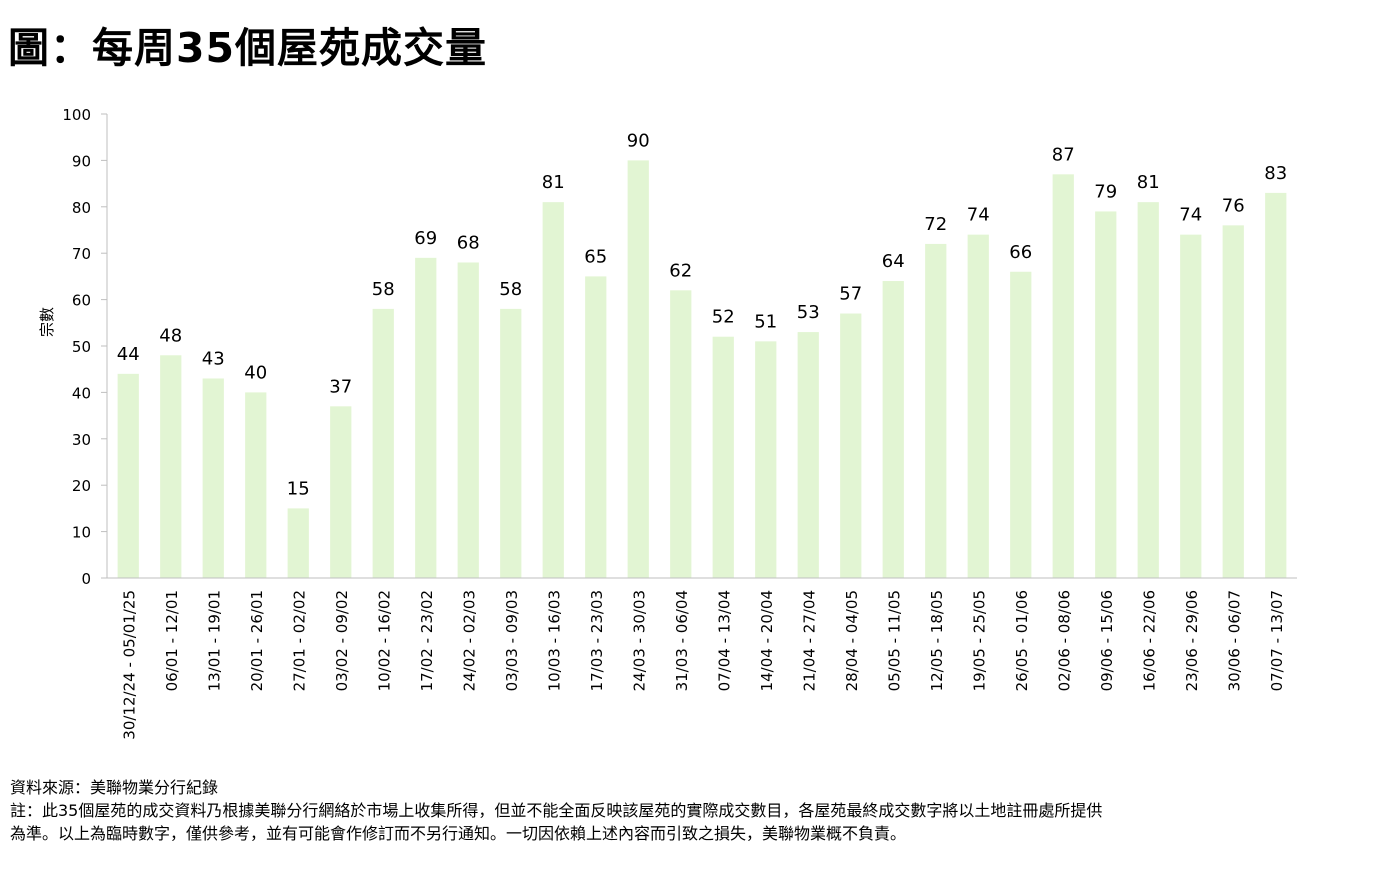 Image resolution: width=1389 pixels, height=869 pixels. Describe the element at coordinates (682, 640) in the screenshot. I see `x-tick-label: 31/03 - 06/04` at that location.